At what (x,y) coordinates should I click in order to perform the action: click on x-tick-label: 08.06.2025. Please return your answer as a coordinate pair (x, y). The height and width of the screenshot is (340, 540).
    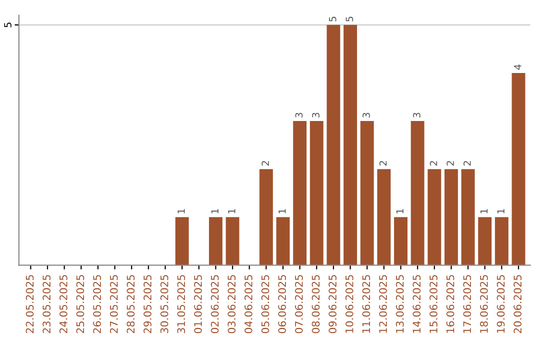
    Looking at the image, I should click on (316, 304).